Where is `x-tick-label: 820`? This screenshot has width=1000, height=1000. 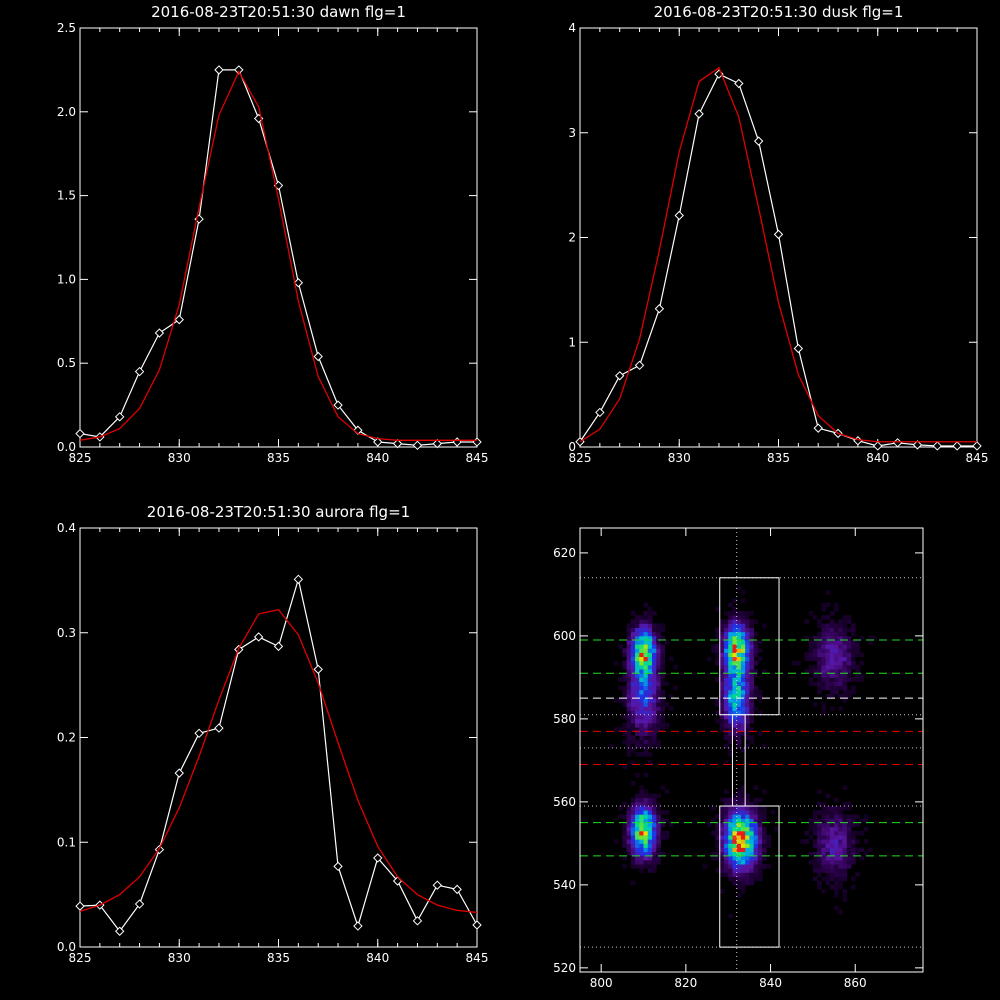
x-tick-label: 820 is located at coordinates (685, 983).